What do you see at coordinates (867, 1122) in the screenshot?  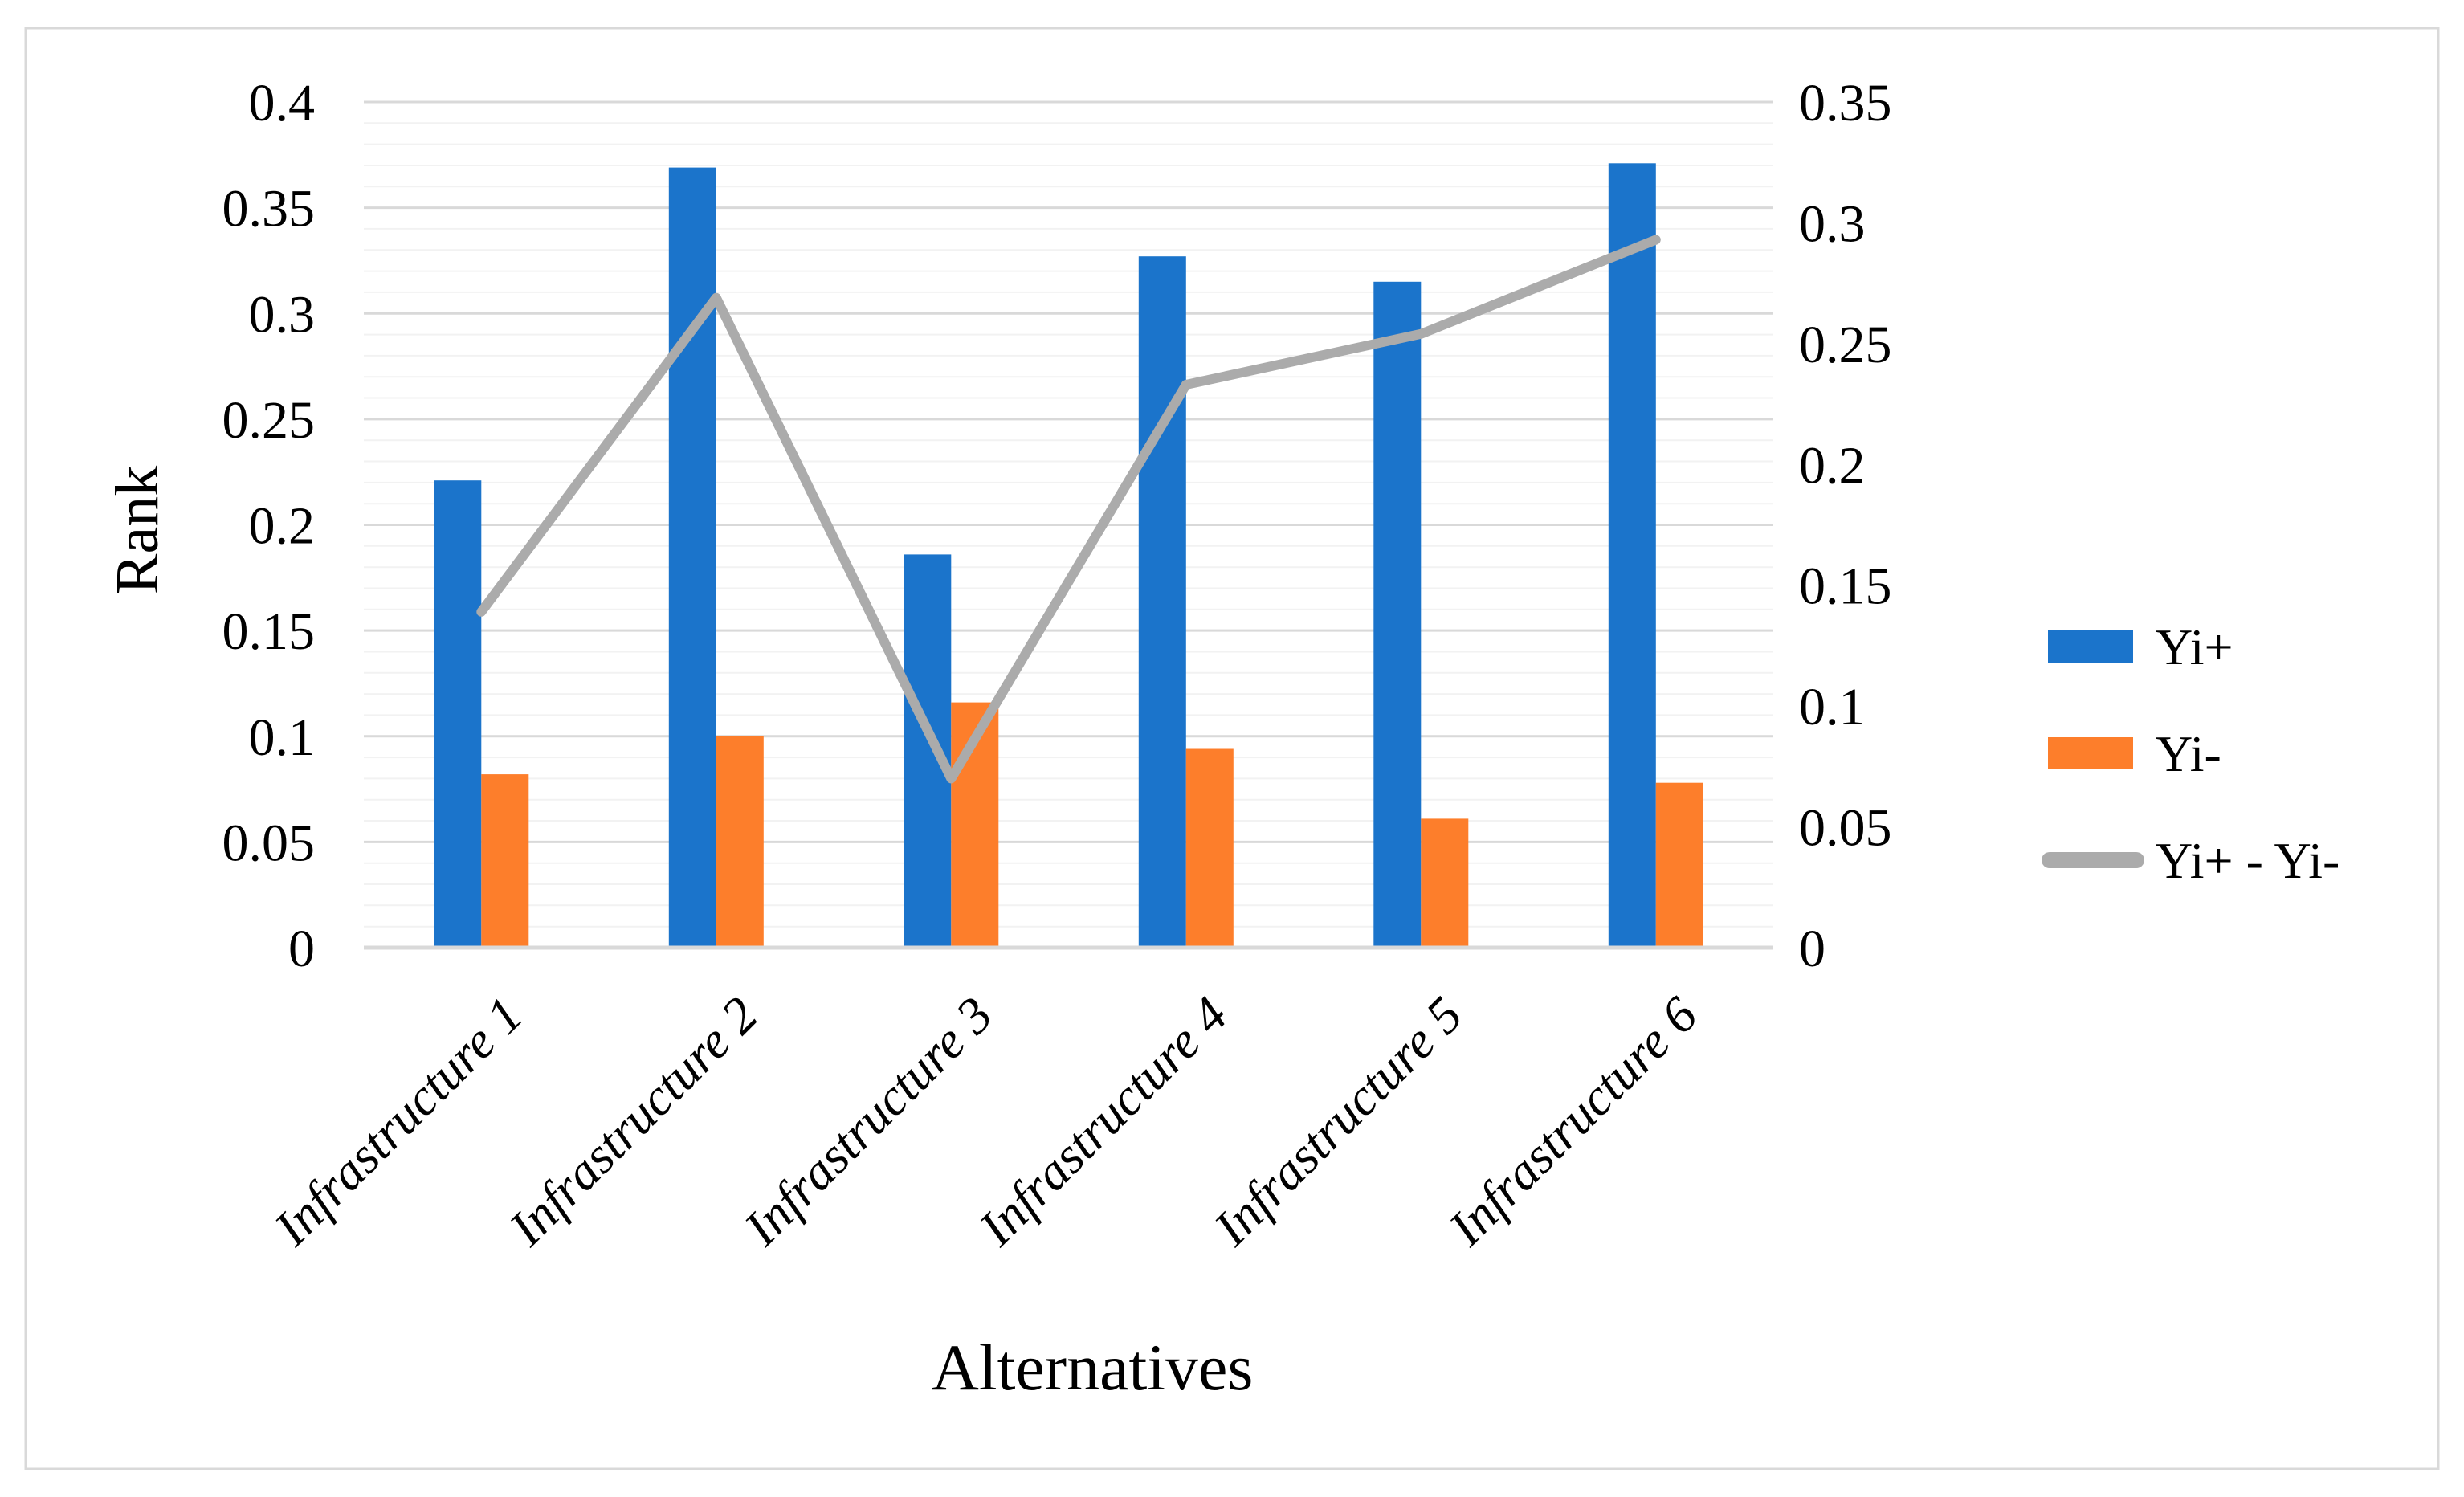 I see `category-label-3: Infrastructure 3` at bounding box center [867, 1122].